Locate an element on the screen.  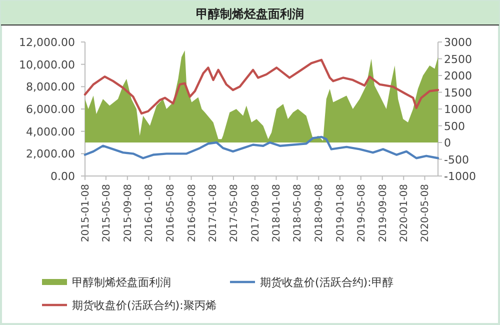
x-tick-label: 2018-05-08 is located at coordinates (298, 213).